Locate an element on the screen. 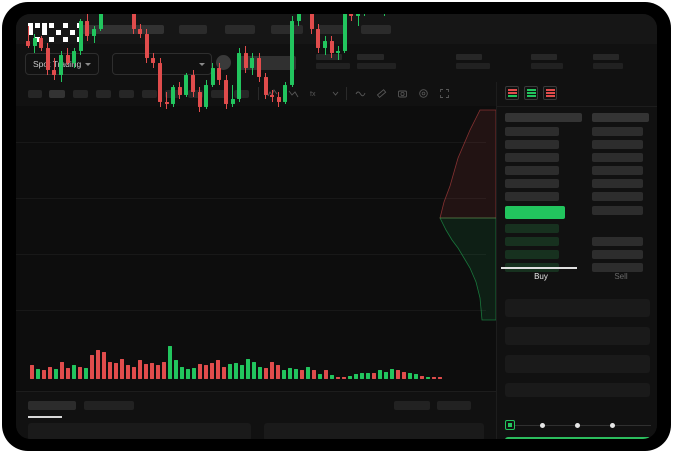 The image size is (673, 453). fullscreen-icon is located at coordinates (444, 93).